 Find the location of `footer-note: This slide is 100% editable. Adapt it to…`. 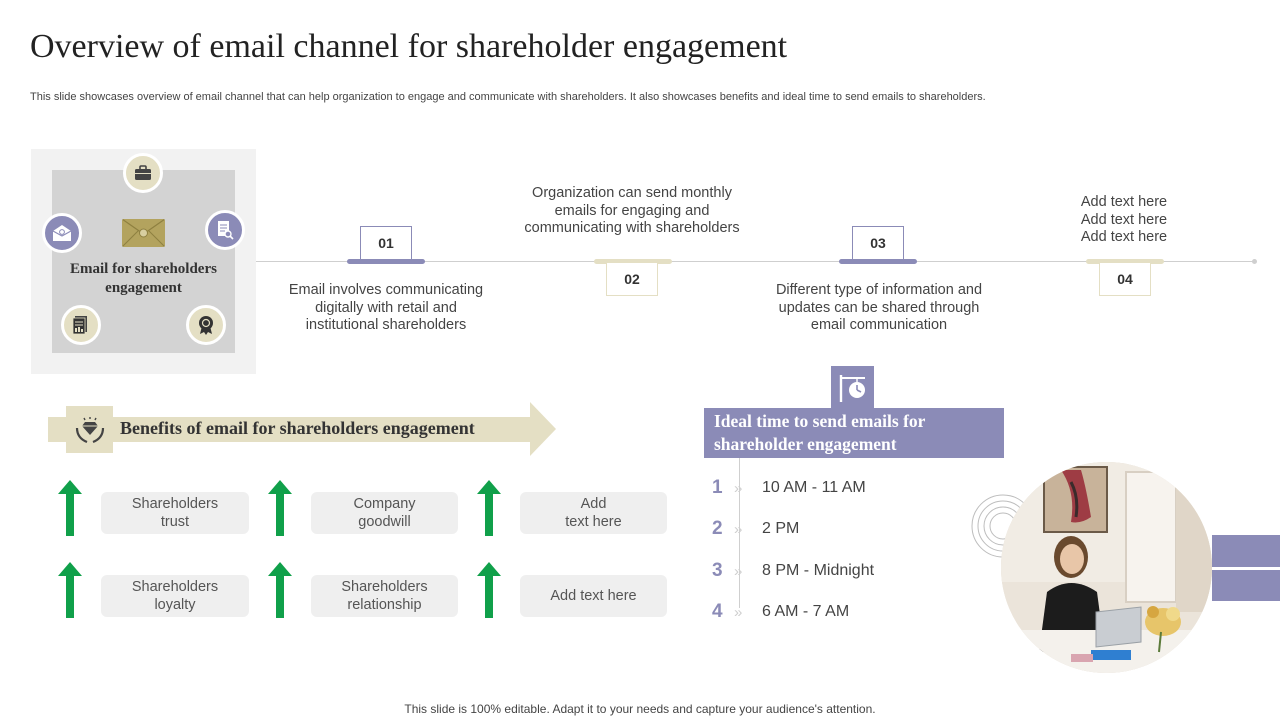

footer-note: This slide is 100% editable. Adapt it to… is located at coordinates (640, 709).